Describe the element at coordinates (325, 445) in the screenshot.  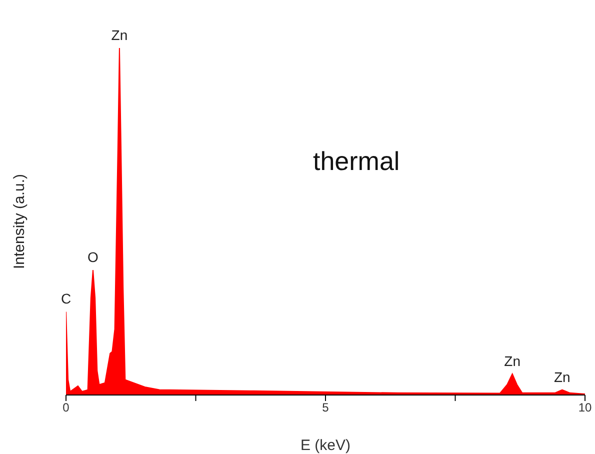
I see `x-axis-title: E (keV)` at that location.